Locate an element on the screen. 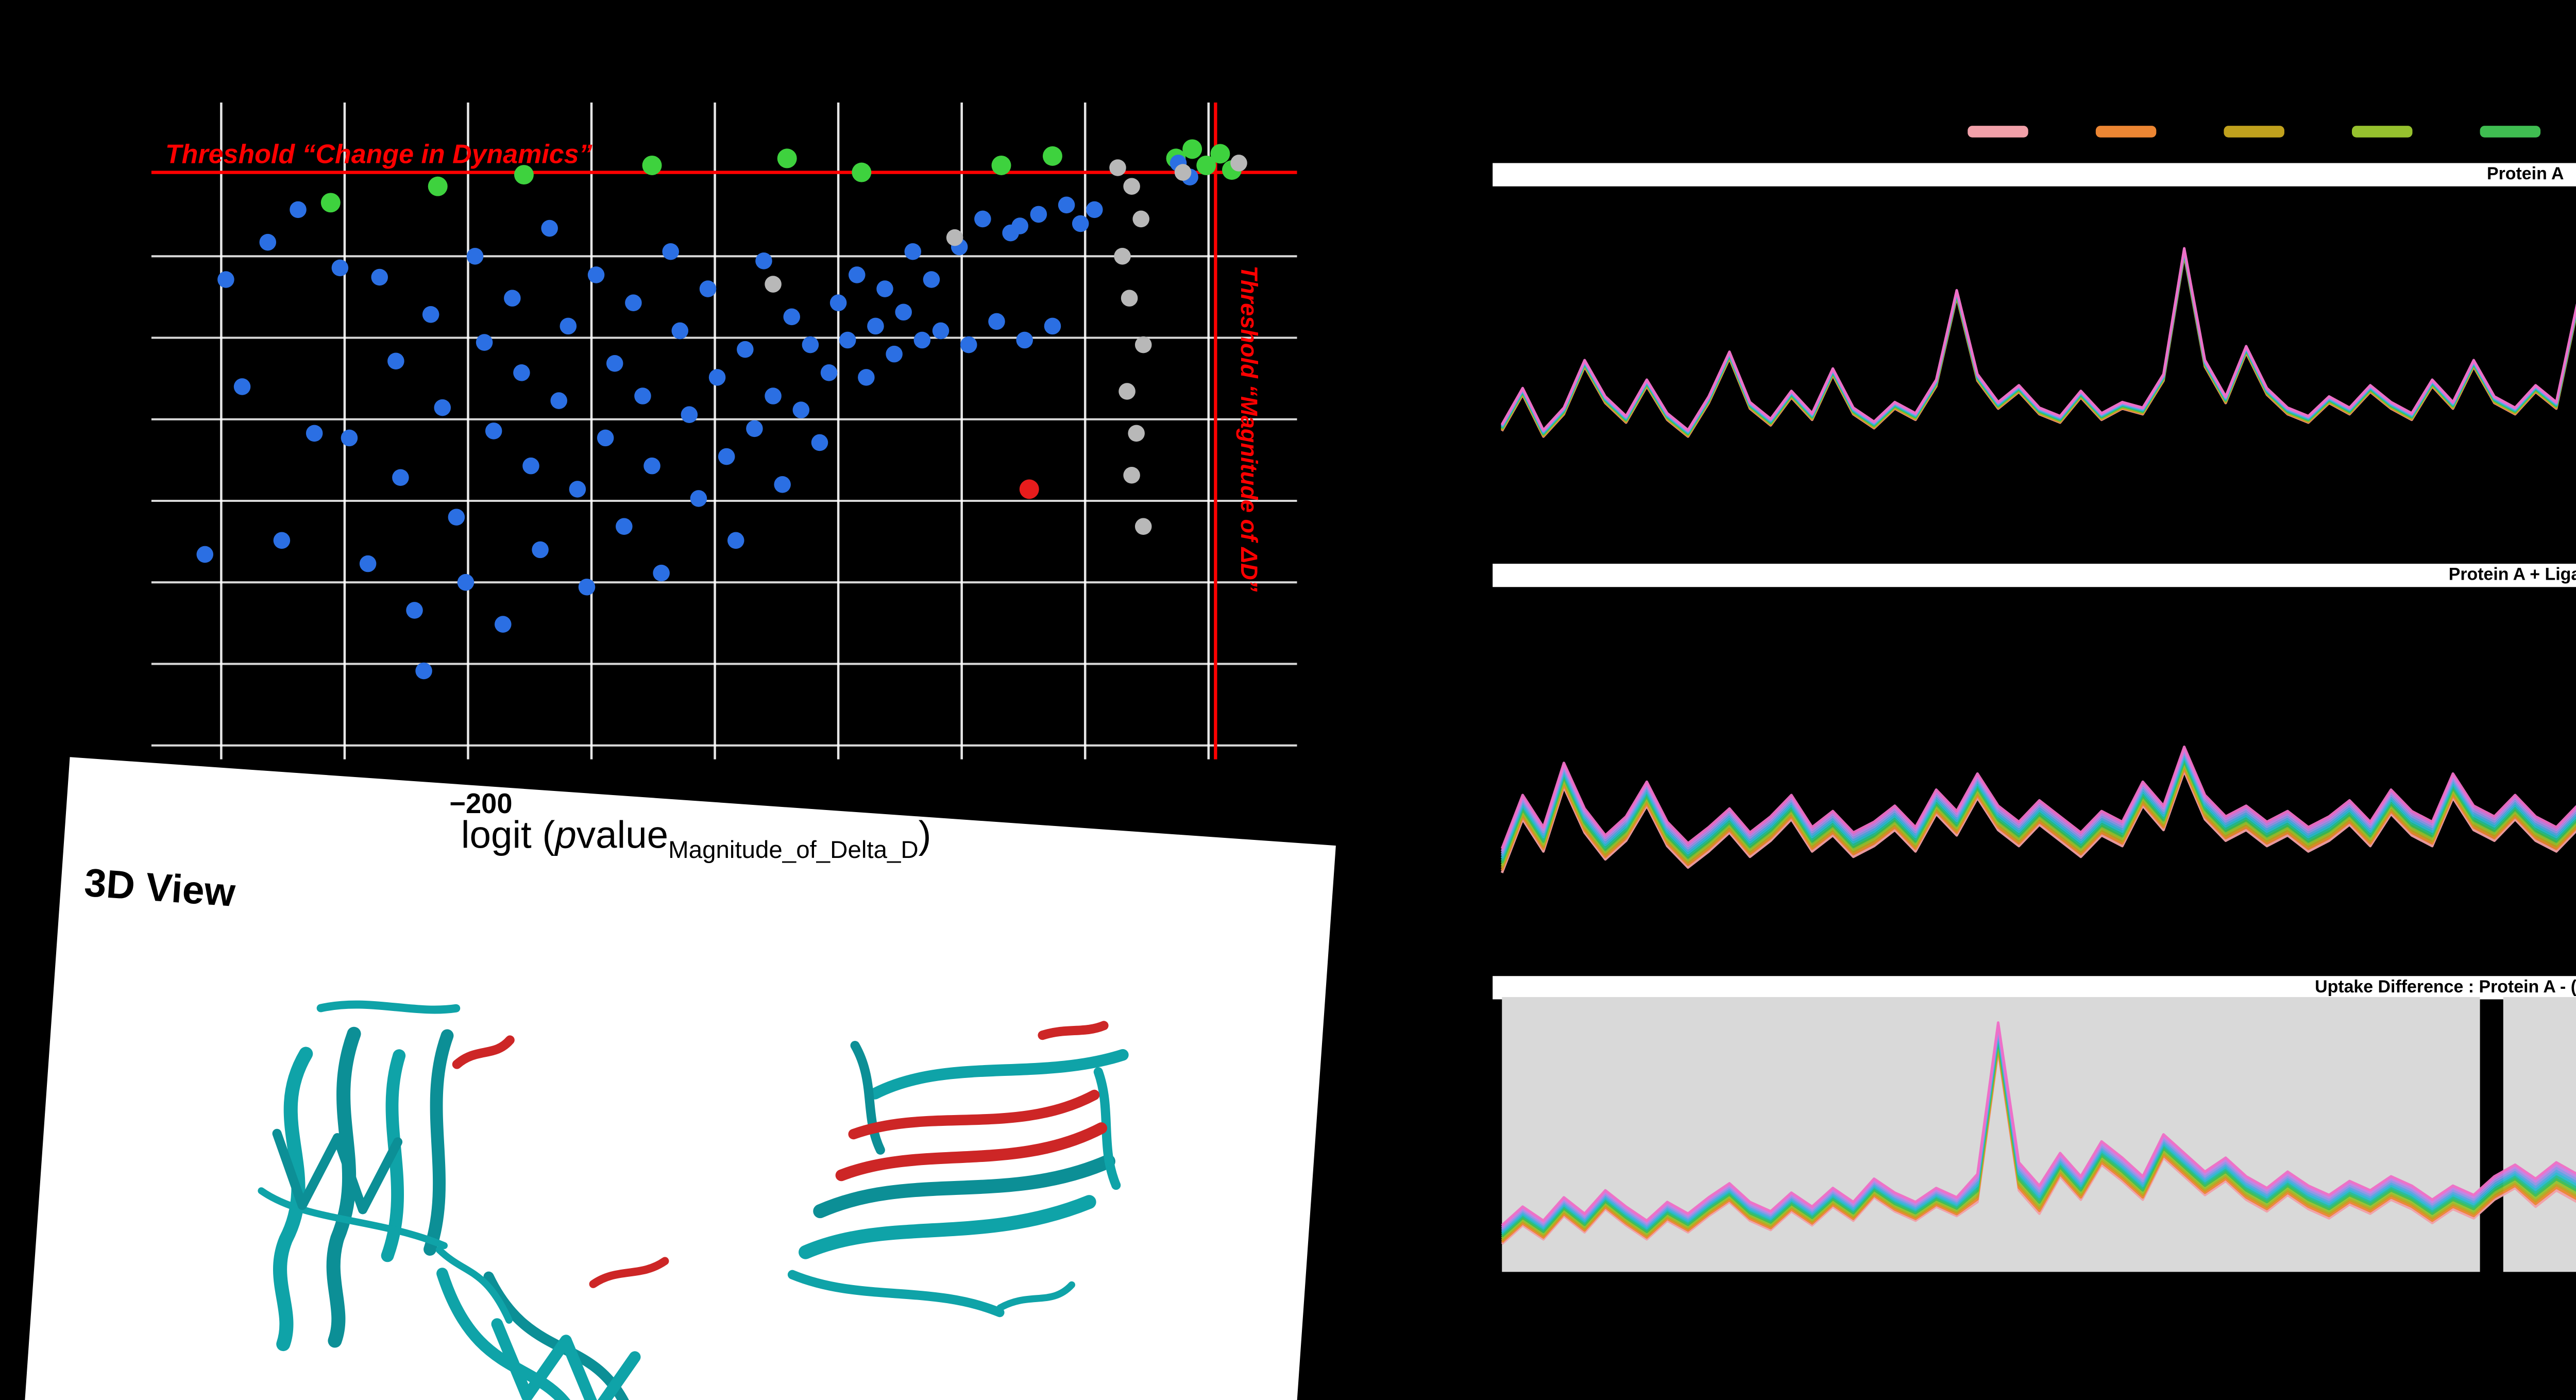 The height and width of the screenshot is (1400, 2576). uptake-chart-protein-a-ligand is located at coordinates (2034, 778).